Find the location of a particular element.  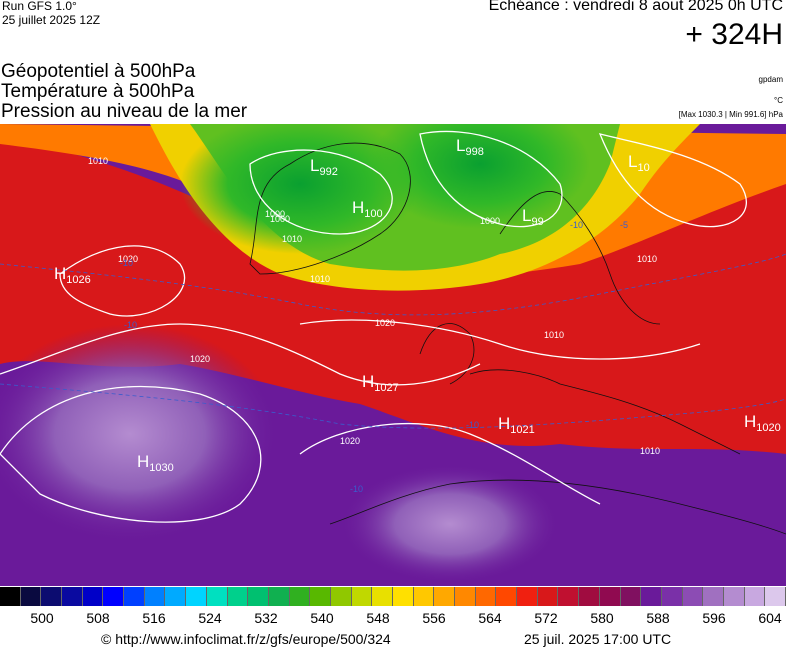

pressure-center-low: L992 is located at coordinates (324, 167).